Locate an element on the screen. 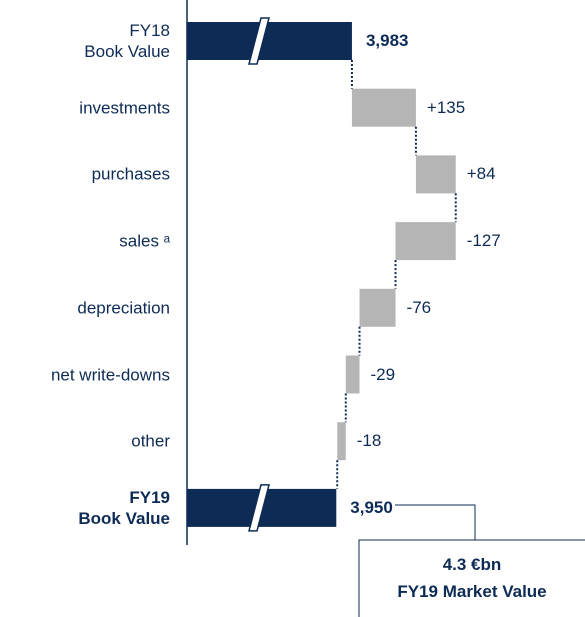 This screenshot has height=617, width=585. value-label: -76 is located at coordinates (419, 307).